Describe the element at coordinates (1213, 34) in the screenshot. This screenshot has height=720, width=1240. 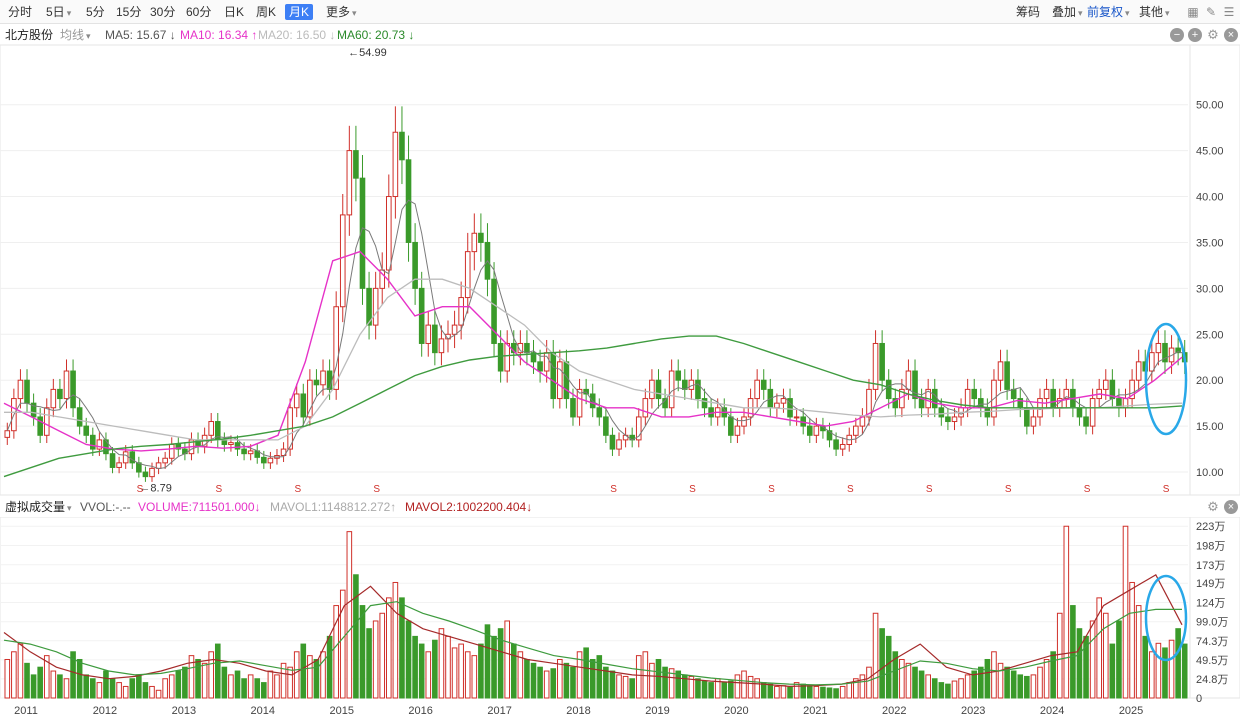
I see `gear-icon: ⚙` at that location.